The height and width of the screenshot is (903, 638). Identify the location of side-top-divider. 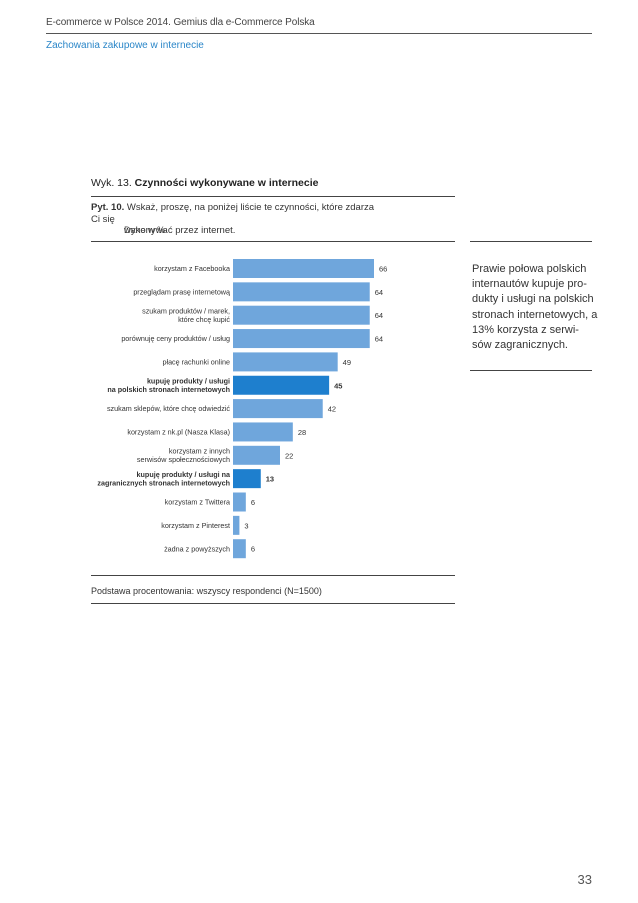
(531, 241).